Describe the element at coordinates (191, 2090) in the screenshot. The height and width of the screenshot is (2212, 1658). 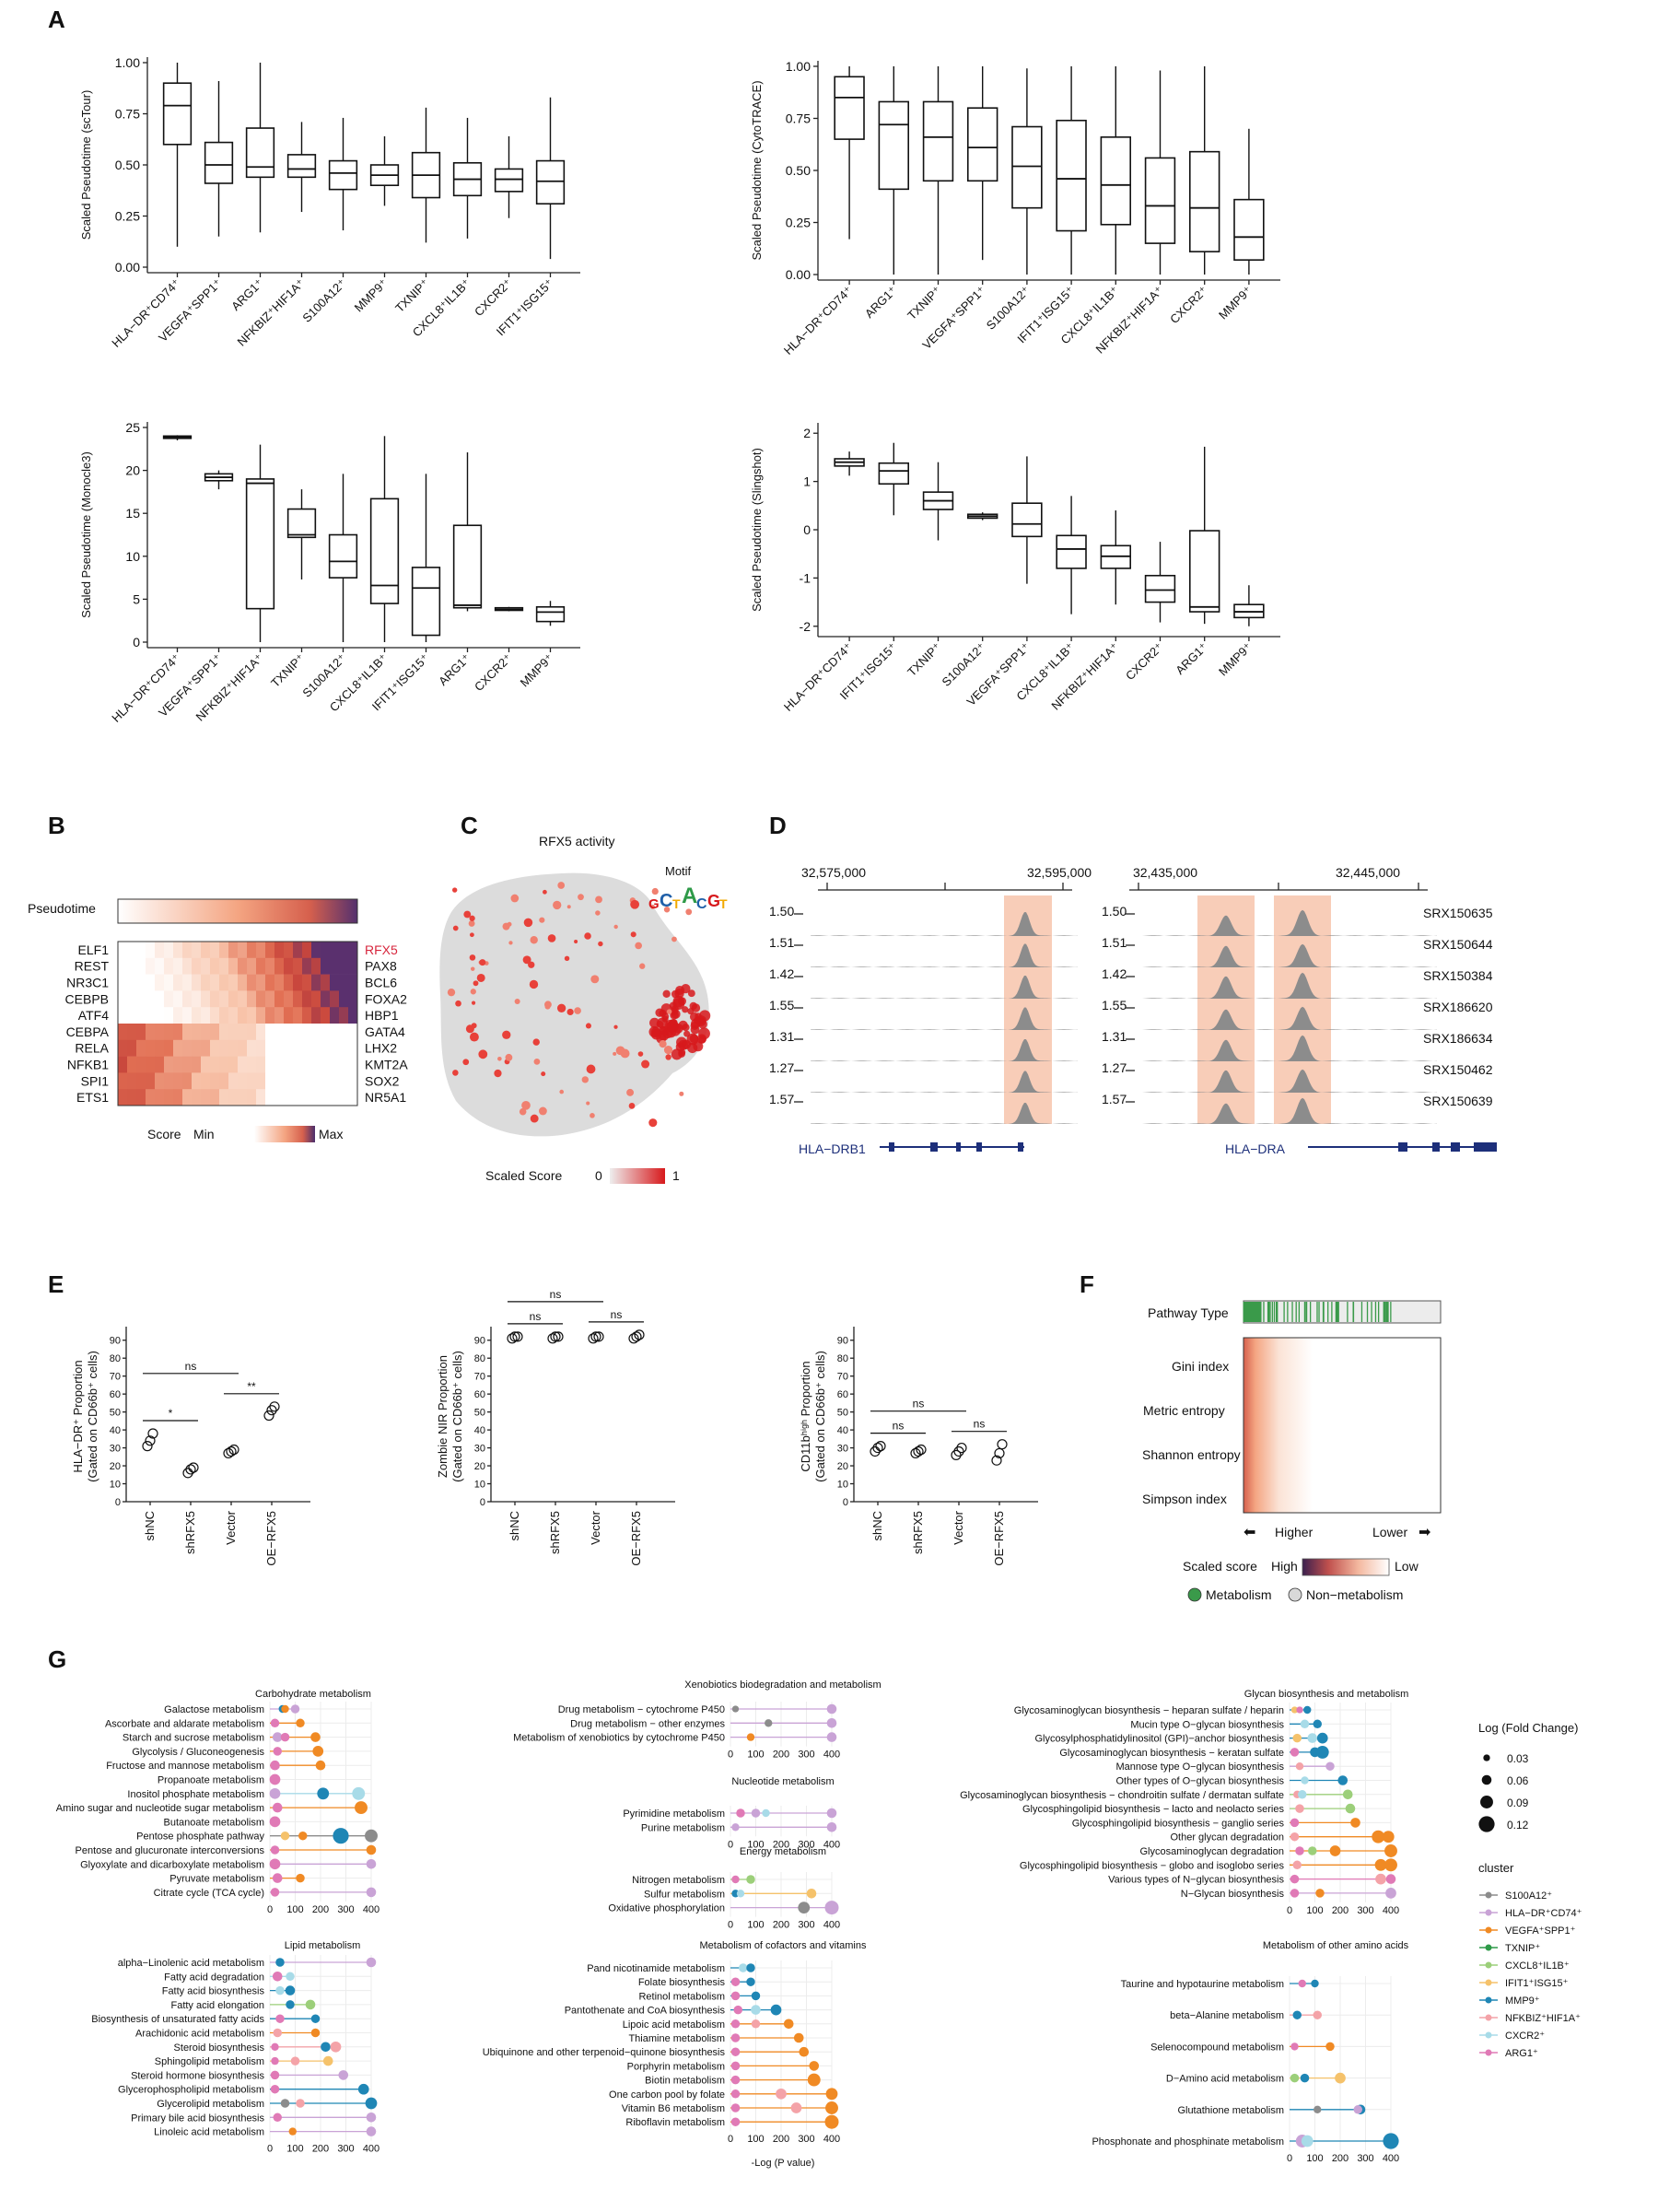
I see `pathway-label: Glycerophospholipid metabolism` at that location.